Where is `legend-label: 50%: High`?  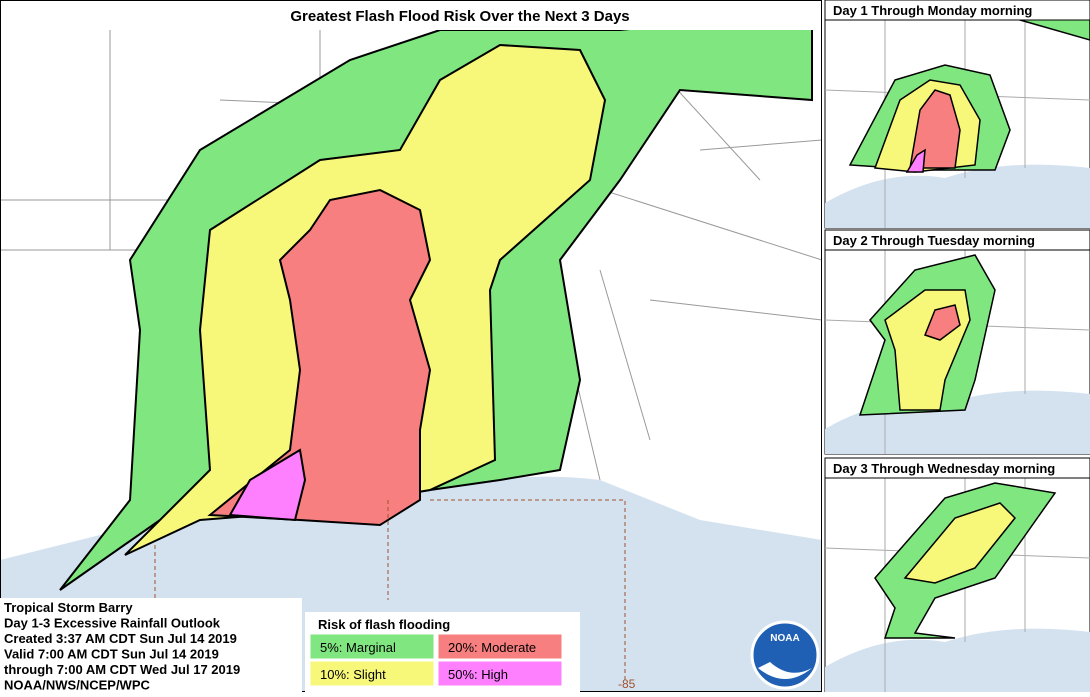
legend-label: 50%: High is located at coordinates (478, 674).